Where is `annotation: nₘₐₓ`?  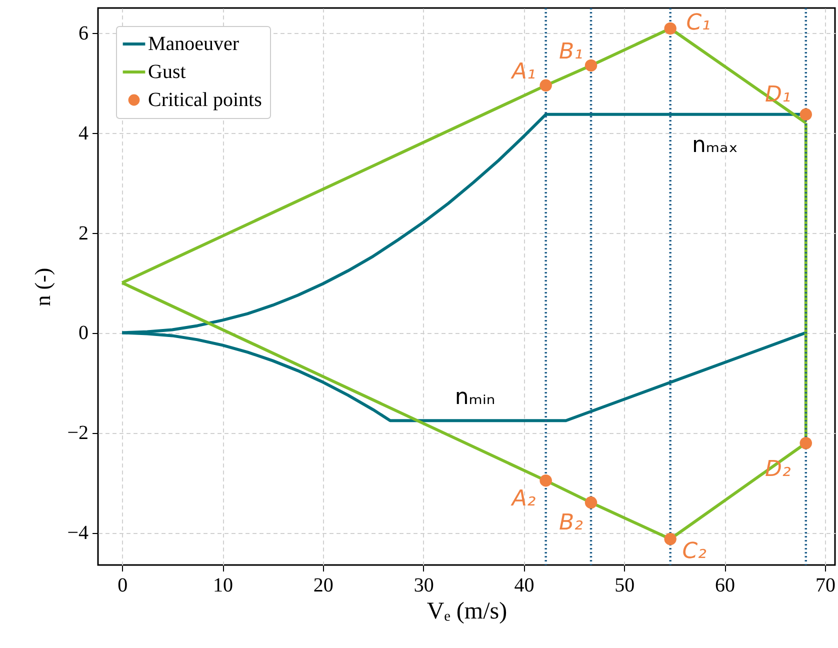
annotation: nₘₐₓ is located at coordinates (715, 145).